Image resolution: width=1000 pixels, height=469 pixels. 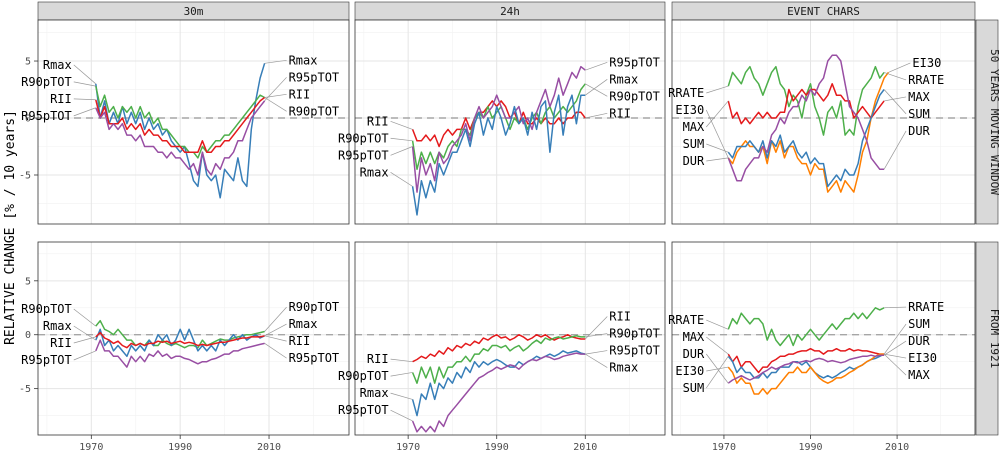 What do you see at coordinates (510, 11) in the screenshot?
I see `column-strip-label: 24h` at bounding box center [510, 11].